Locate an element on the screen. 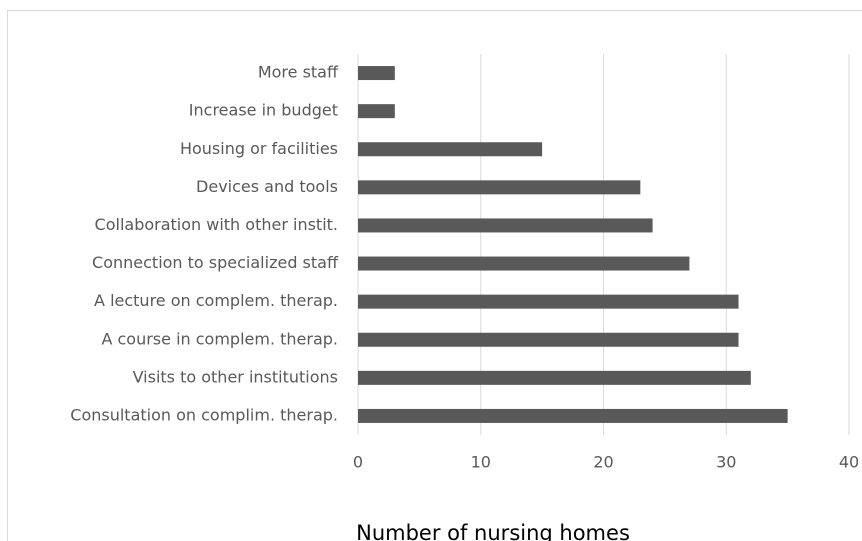 The image size is (862, 541). y-tick-label: Connection to specialized staff is located at coordinates (215, 262).